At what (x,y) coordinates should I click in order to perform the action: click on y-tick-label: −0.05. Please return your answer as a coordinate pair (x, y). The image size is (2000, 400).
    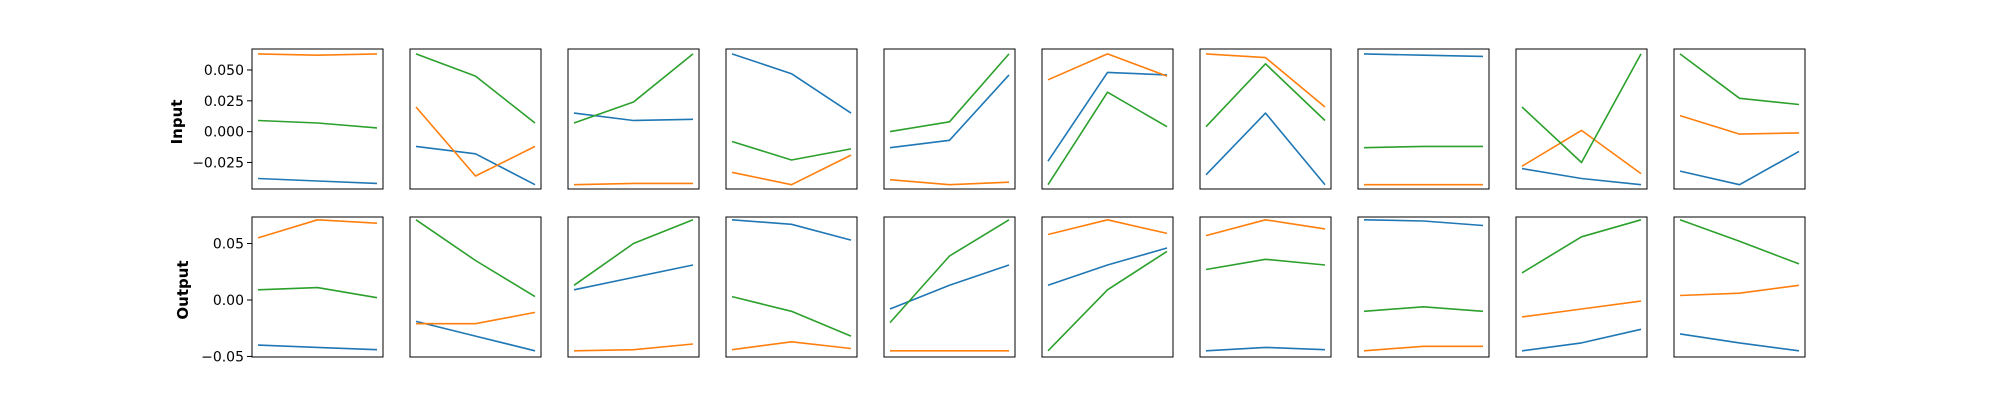
    Looking at the image, I should click on (222, 357).